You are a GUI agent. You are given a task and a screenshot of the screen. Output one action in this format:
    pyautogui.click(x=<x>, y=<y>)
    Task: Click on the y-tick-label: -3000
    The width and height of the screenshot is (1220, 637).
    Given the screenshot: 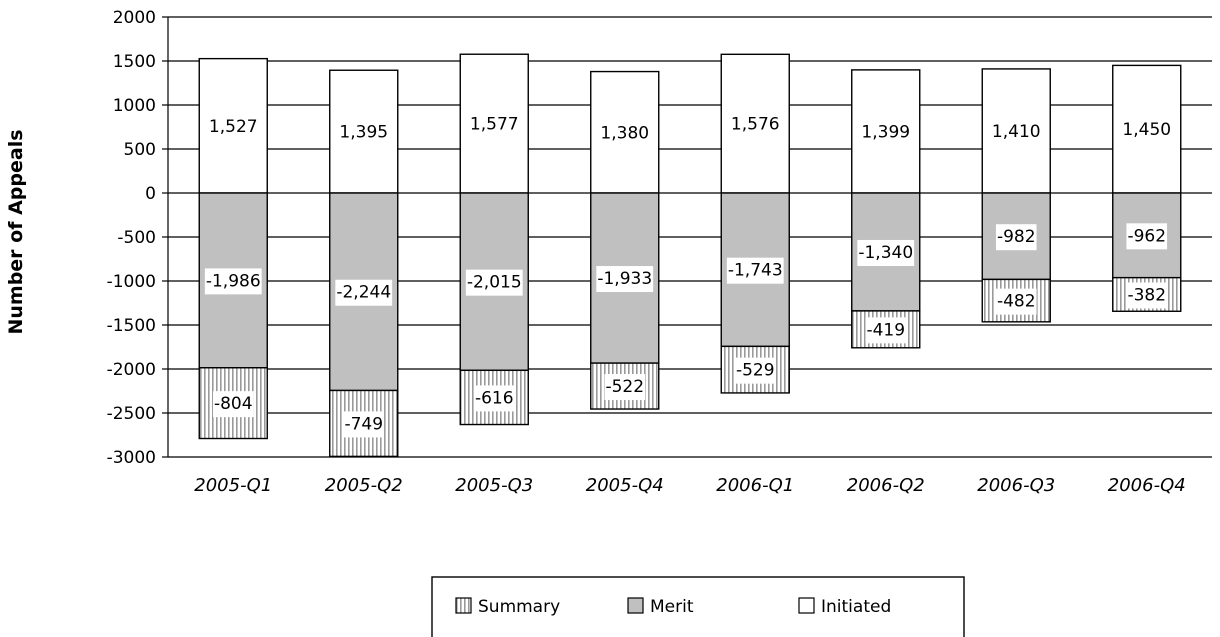 What is the action you would take?
    pyautogui.click(x=131, y=458)
    